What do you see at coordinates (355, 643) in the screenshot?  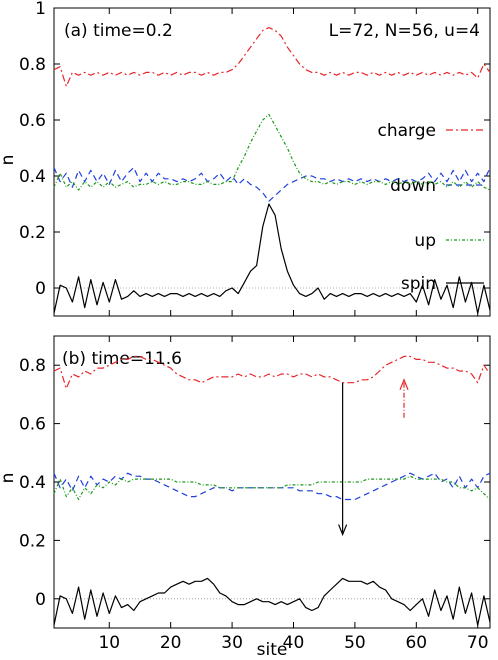 I see `x-tick-label: 50` at bounding box center [355, 643].